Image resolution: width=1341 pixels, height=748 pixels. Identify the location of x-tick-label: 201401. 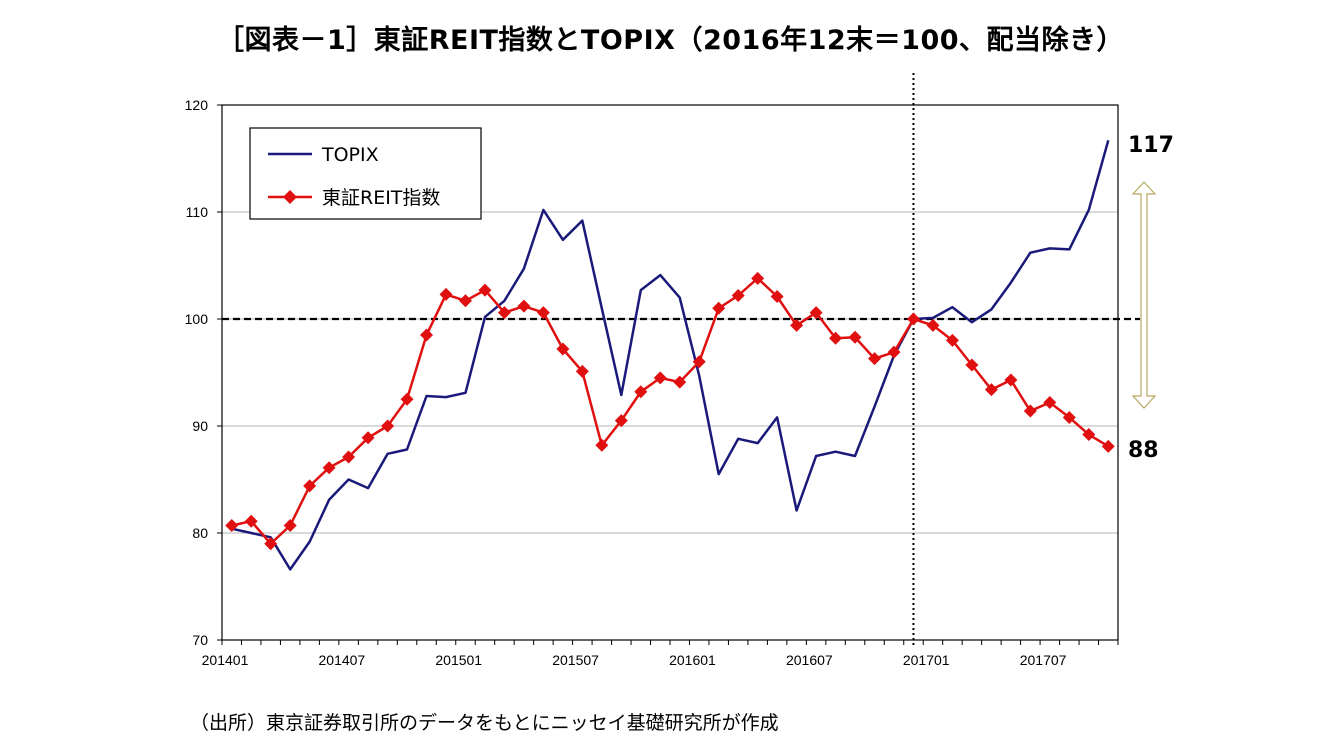
(225, 660).